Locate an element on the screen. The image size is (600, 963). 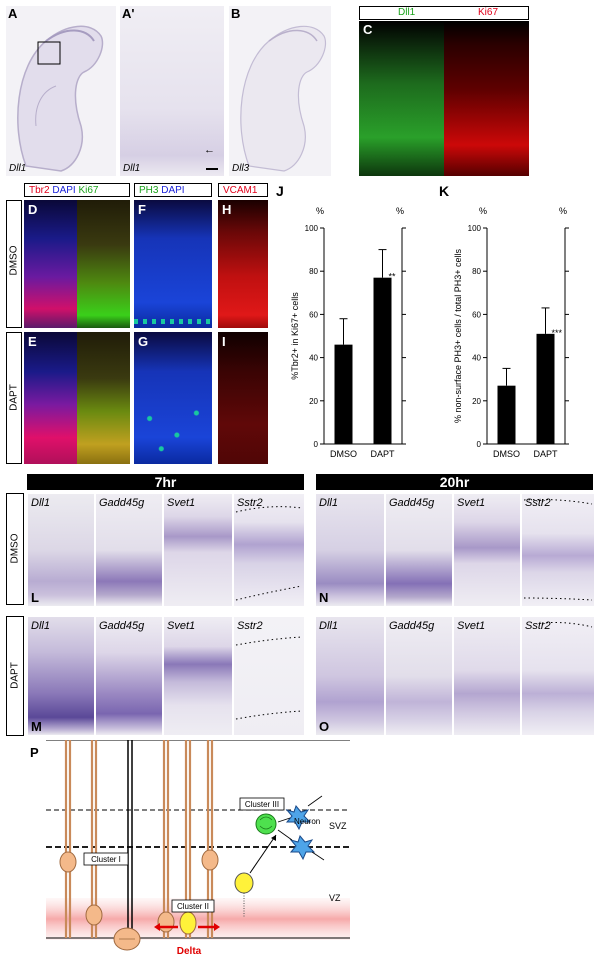
bar-dapt is located at coordinates (545, 388).